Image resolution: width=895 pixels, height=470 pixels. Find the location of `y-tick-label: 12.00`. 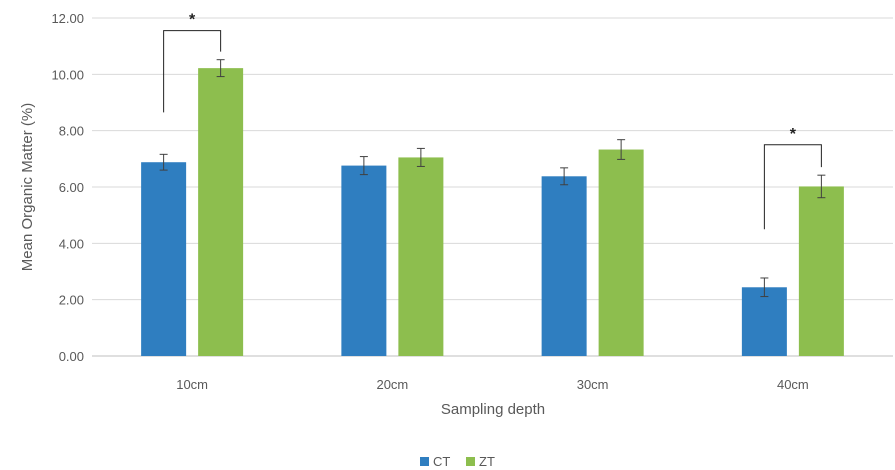

y-tick-label: 12.00 is located at coordinates (67, 18).